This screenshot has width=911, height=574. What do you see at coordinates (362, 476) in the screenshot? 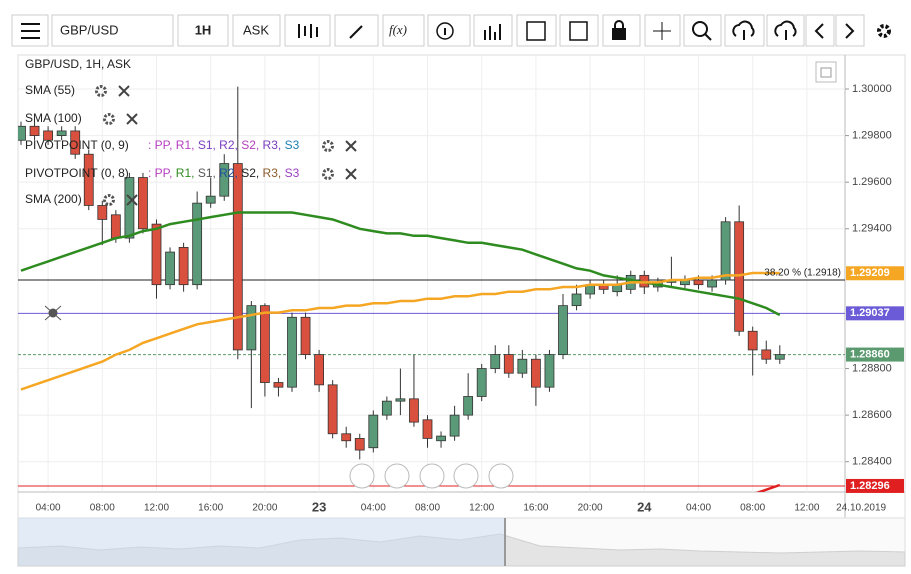
I see `scroll-left-button` at bounding box center [362, 476].